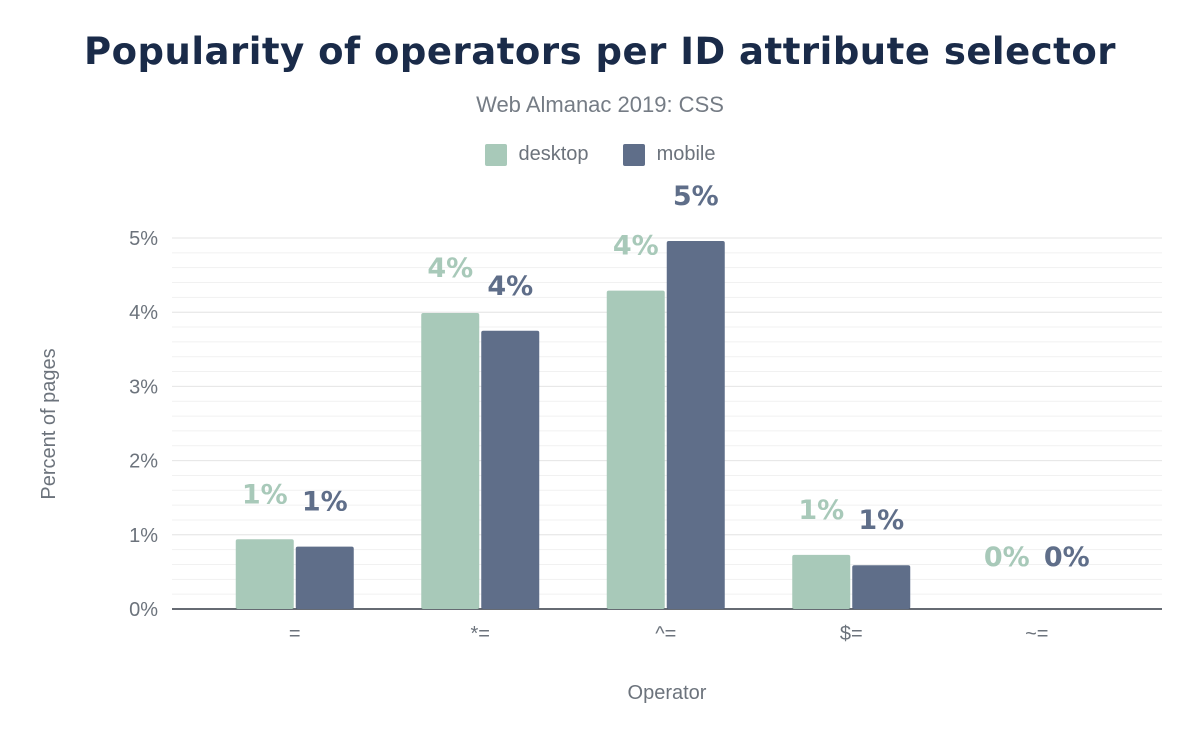 The width and height of the screenshot is (1200, 742). I want to click on data-label-mobile: 0%, so click(1067, 557).